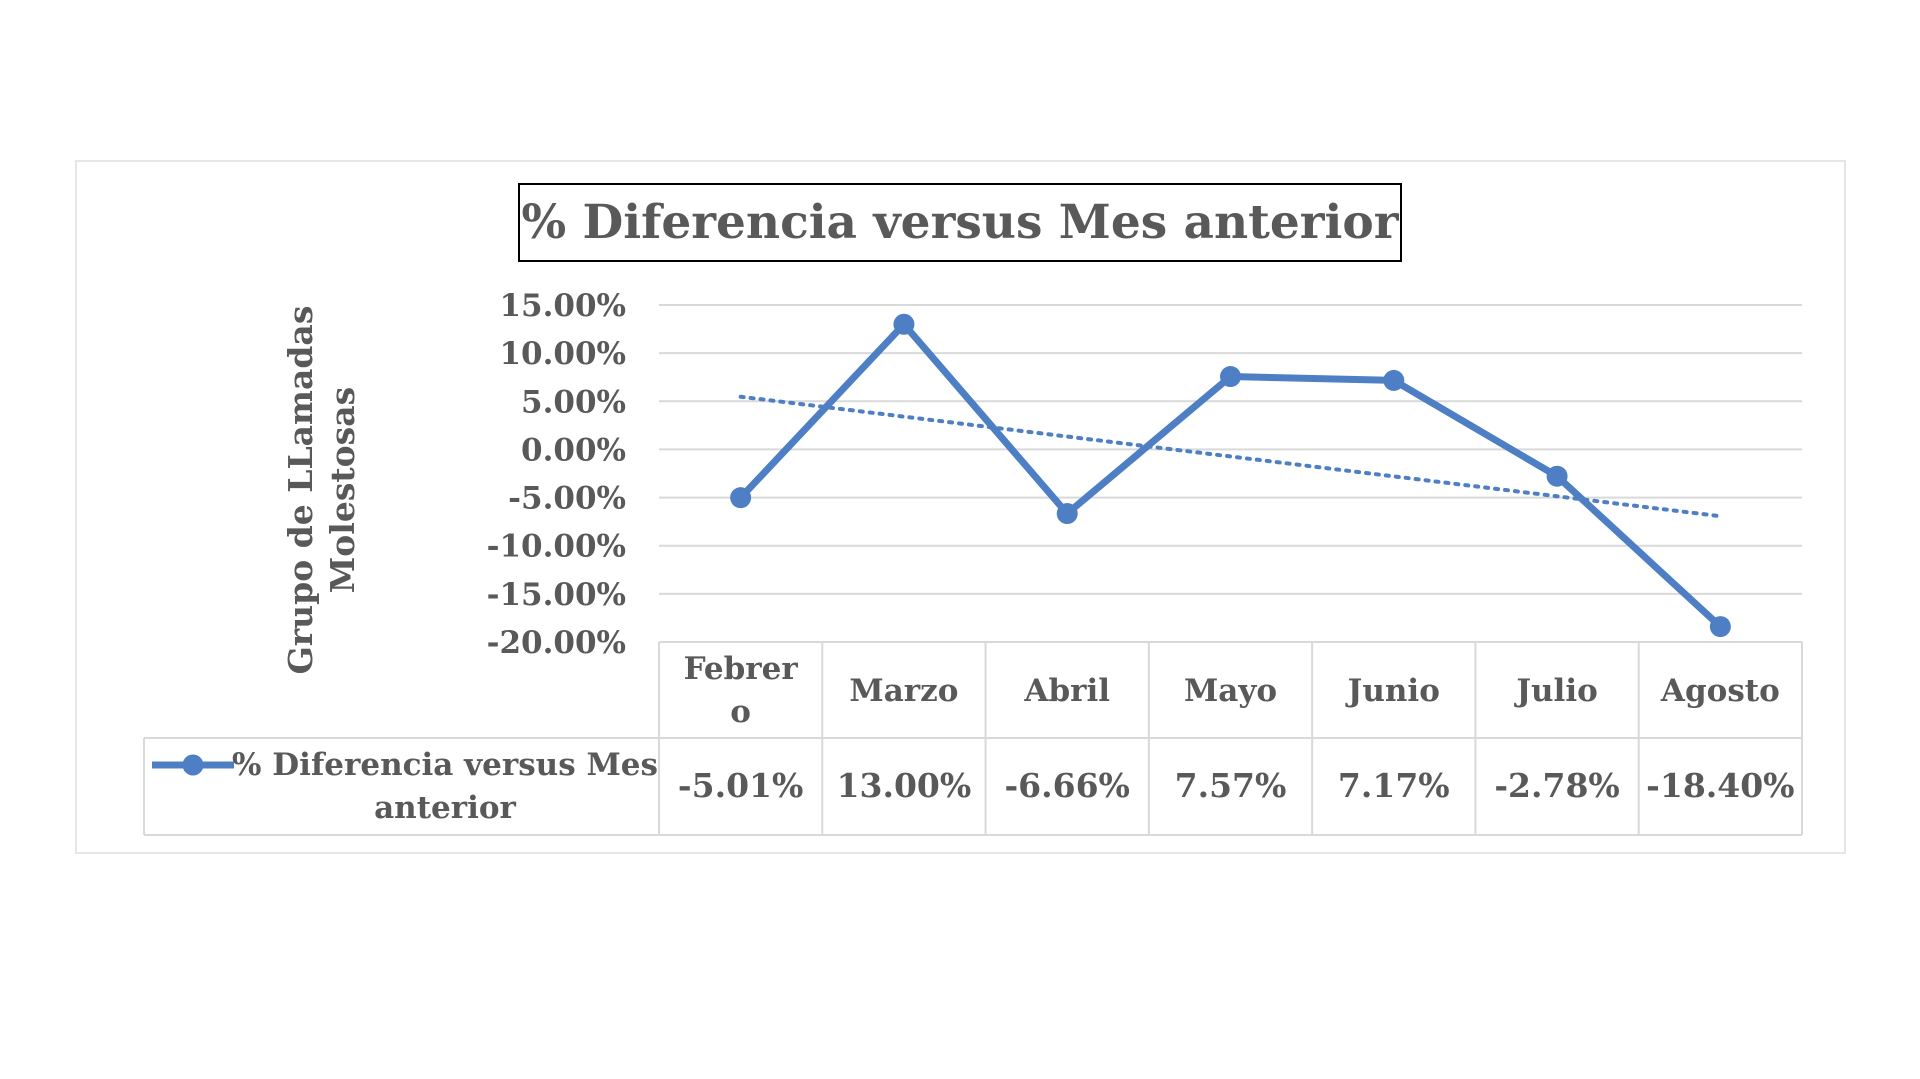 This screenshot has height=1079, width=1920. What do you see at coordinates (1720, 785) in the screenshot?
I see `data-table-value: -18.40%` at bounding box center [1720, 785].